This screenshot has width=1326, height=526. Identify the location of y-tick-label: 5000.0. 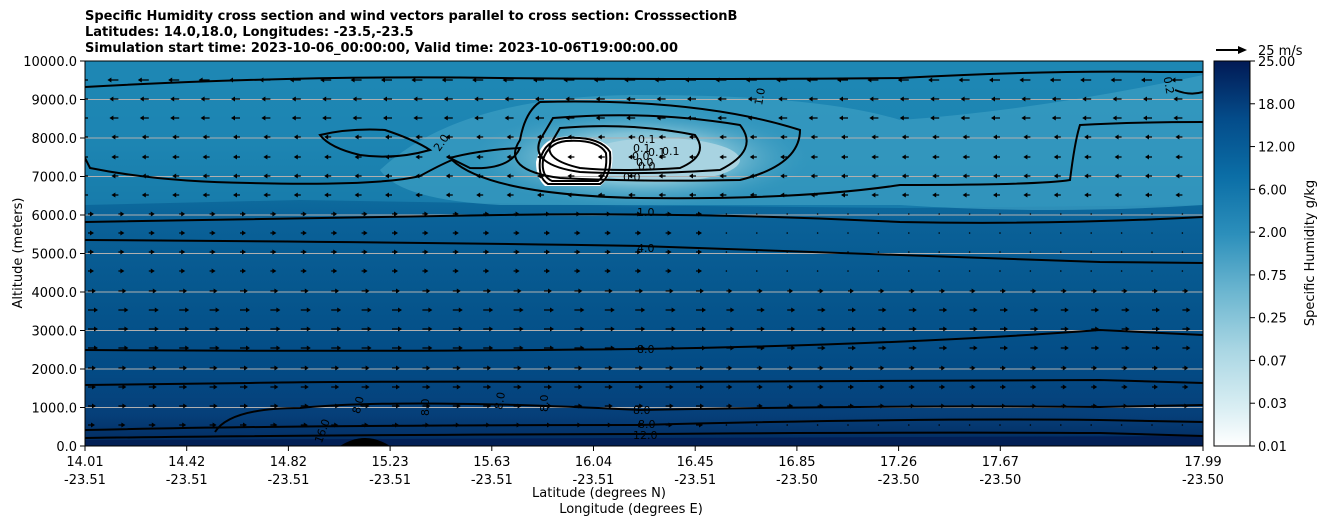
(55, 255).